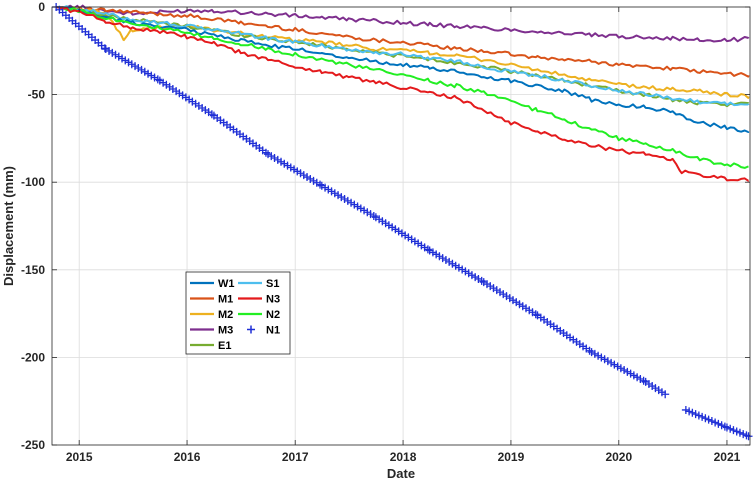  What do you see at coordinates (33, 445) in the screenshot?
I see `y-tick-label: -250` at bounding box center [33, 445].